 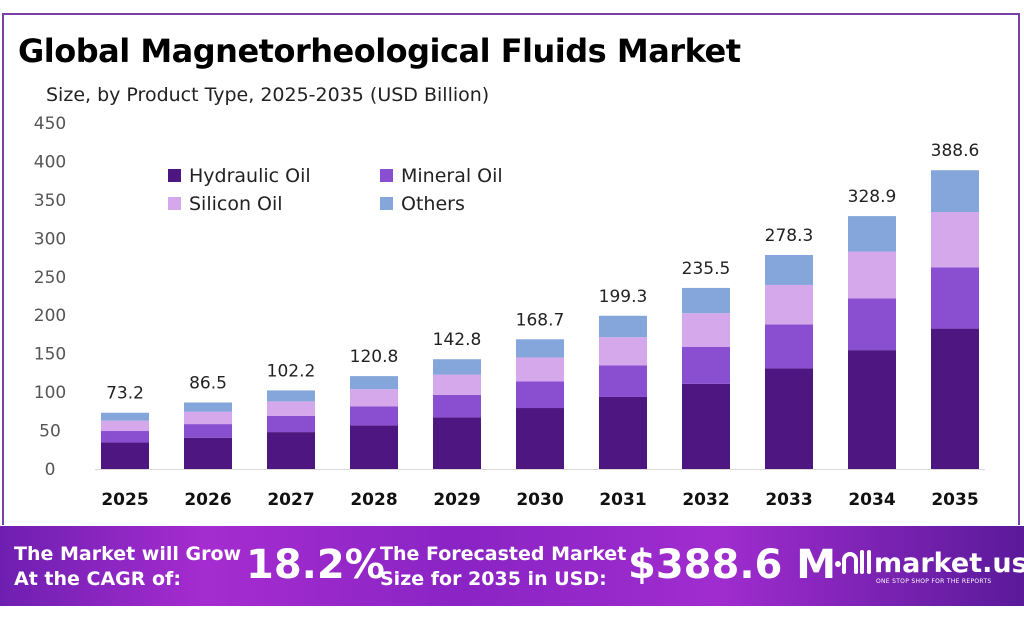 I want to click on legend-label: Hydraulic Oil, so click(x=250, y=176).